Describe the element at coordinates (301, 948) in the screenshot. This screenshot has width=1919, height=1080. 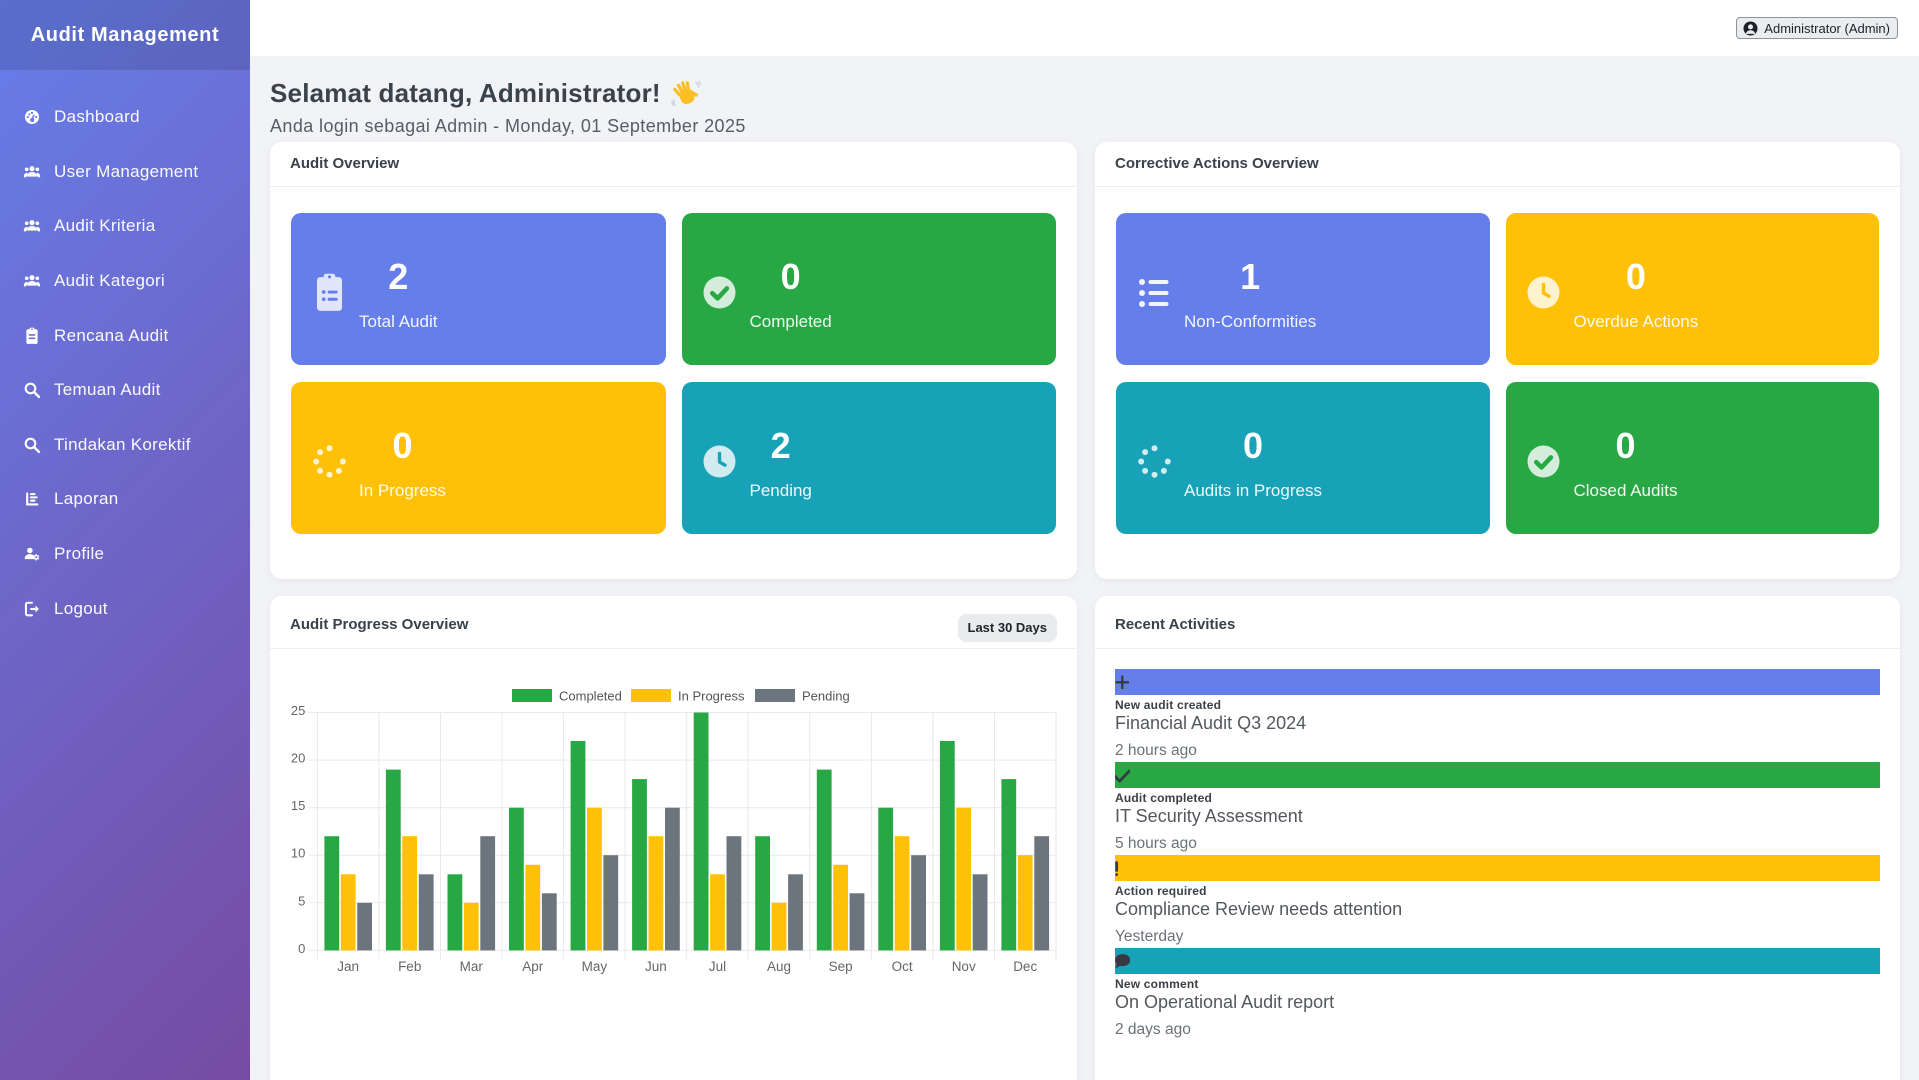
I see `svg-text: 0` at that location.